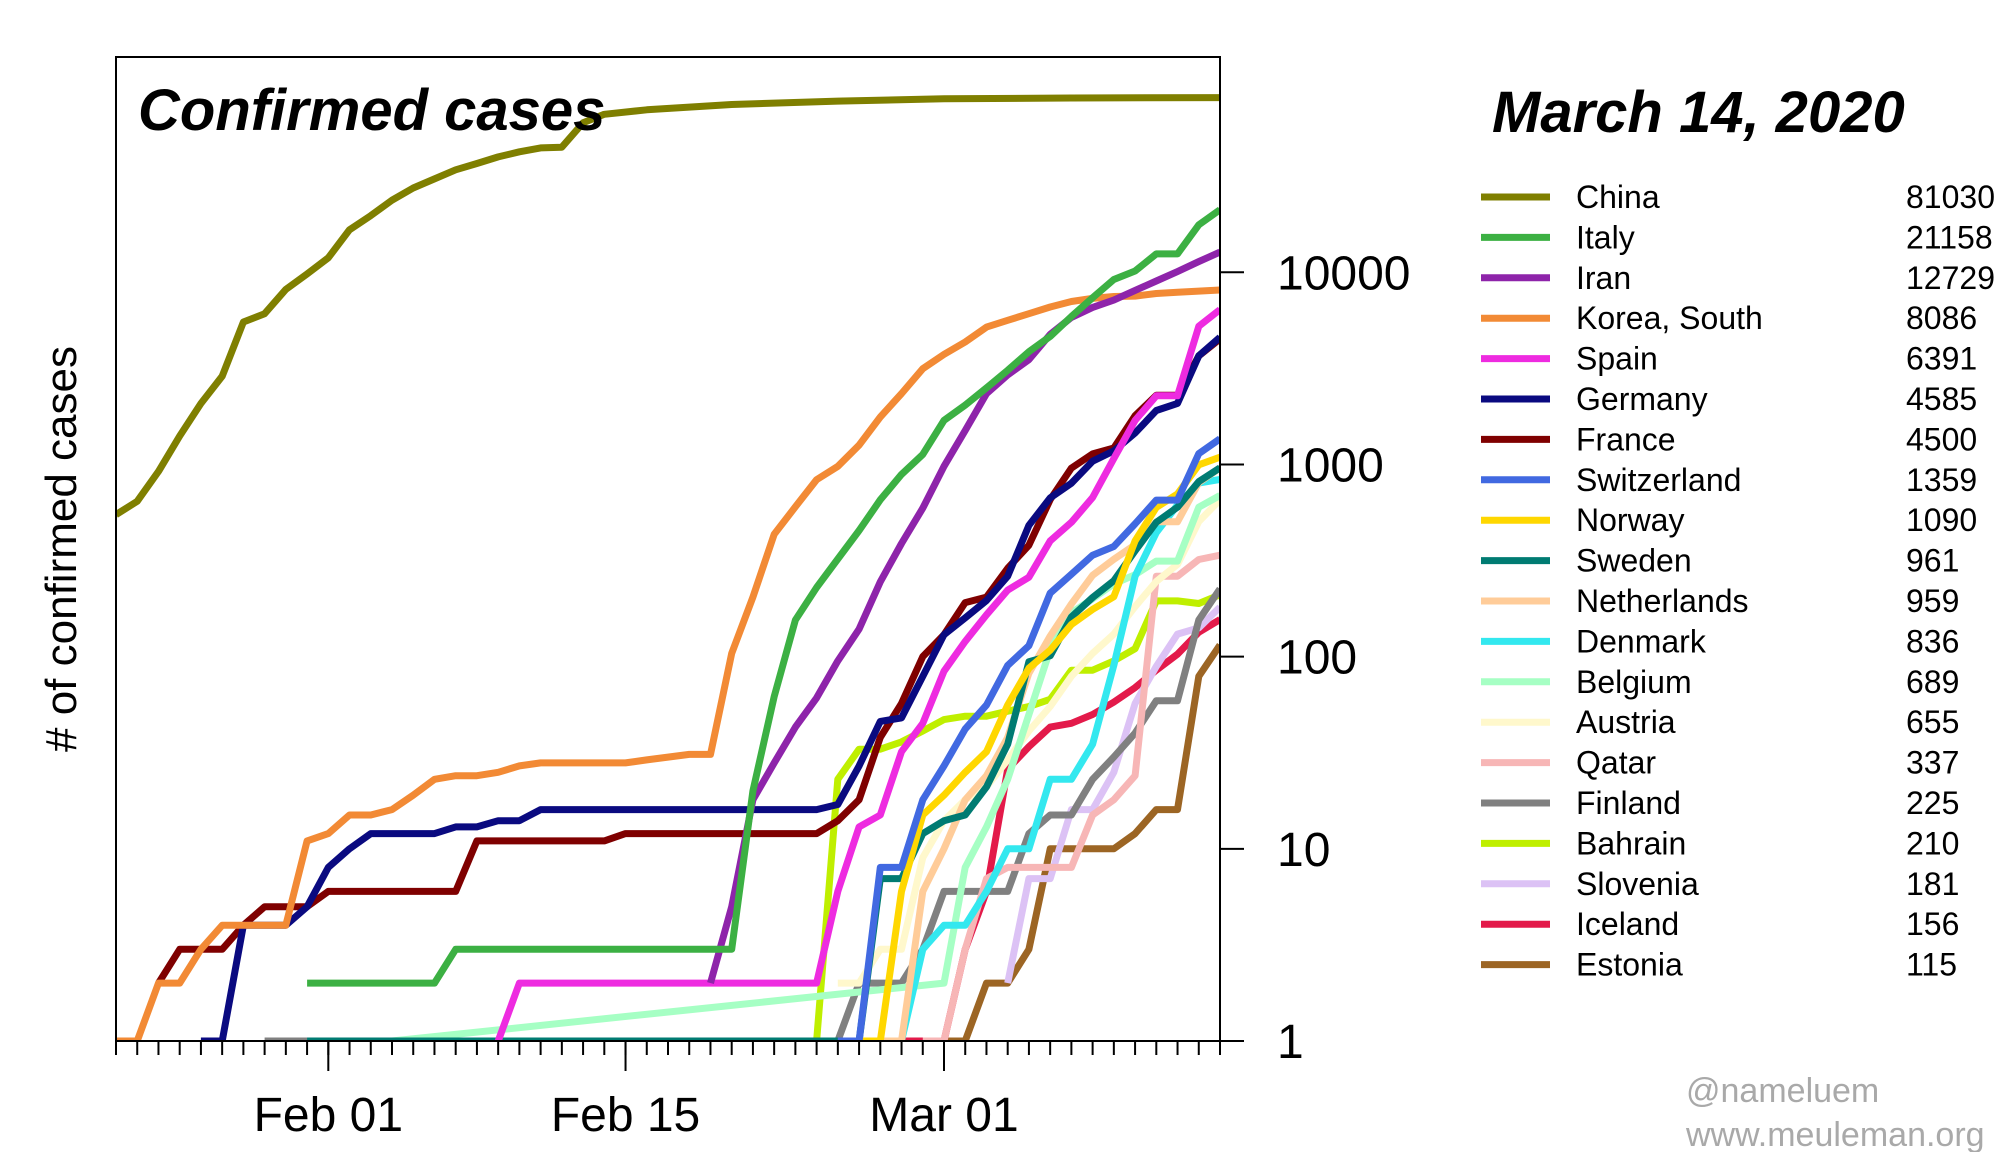  What do you see at coordinates (1641, 641) in the screenshot?
I see `legend-label-denmark: Denmark` at bounding box center [1641, 641].